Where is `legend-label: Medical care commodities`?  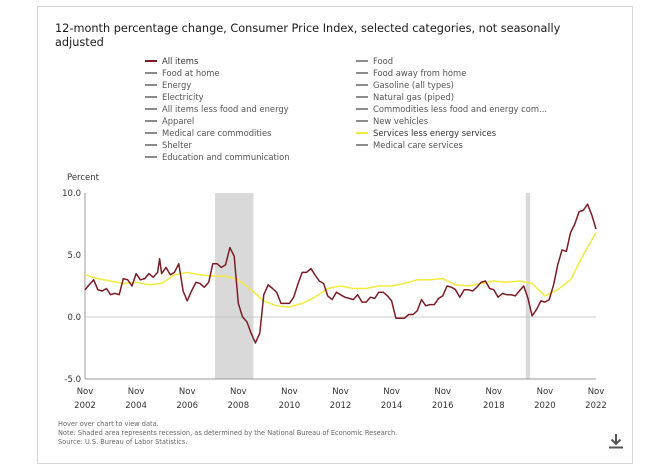 legend-label: Medical care commodities is located at coordinates (217, 133).